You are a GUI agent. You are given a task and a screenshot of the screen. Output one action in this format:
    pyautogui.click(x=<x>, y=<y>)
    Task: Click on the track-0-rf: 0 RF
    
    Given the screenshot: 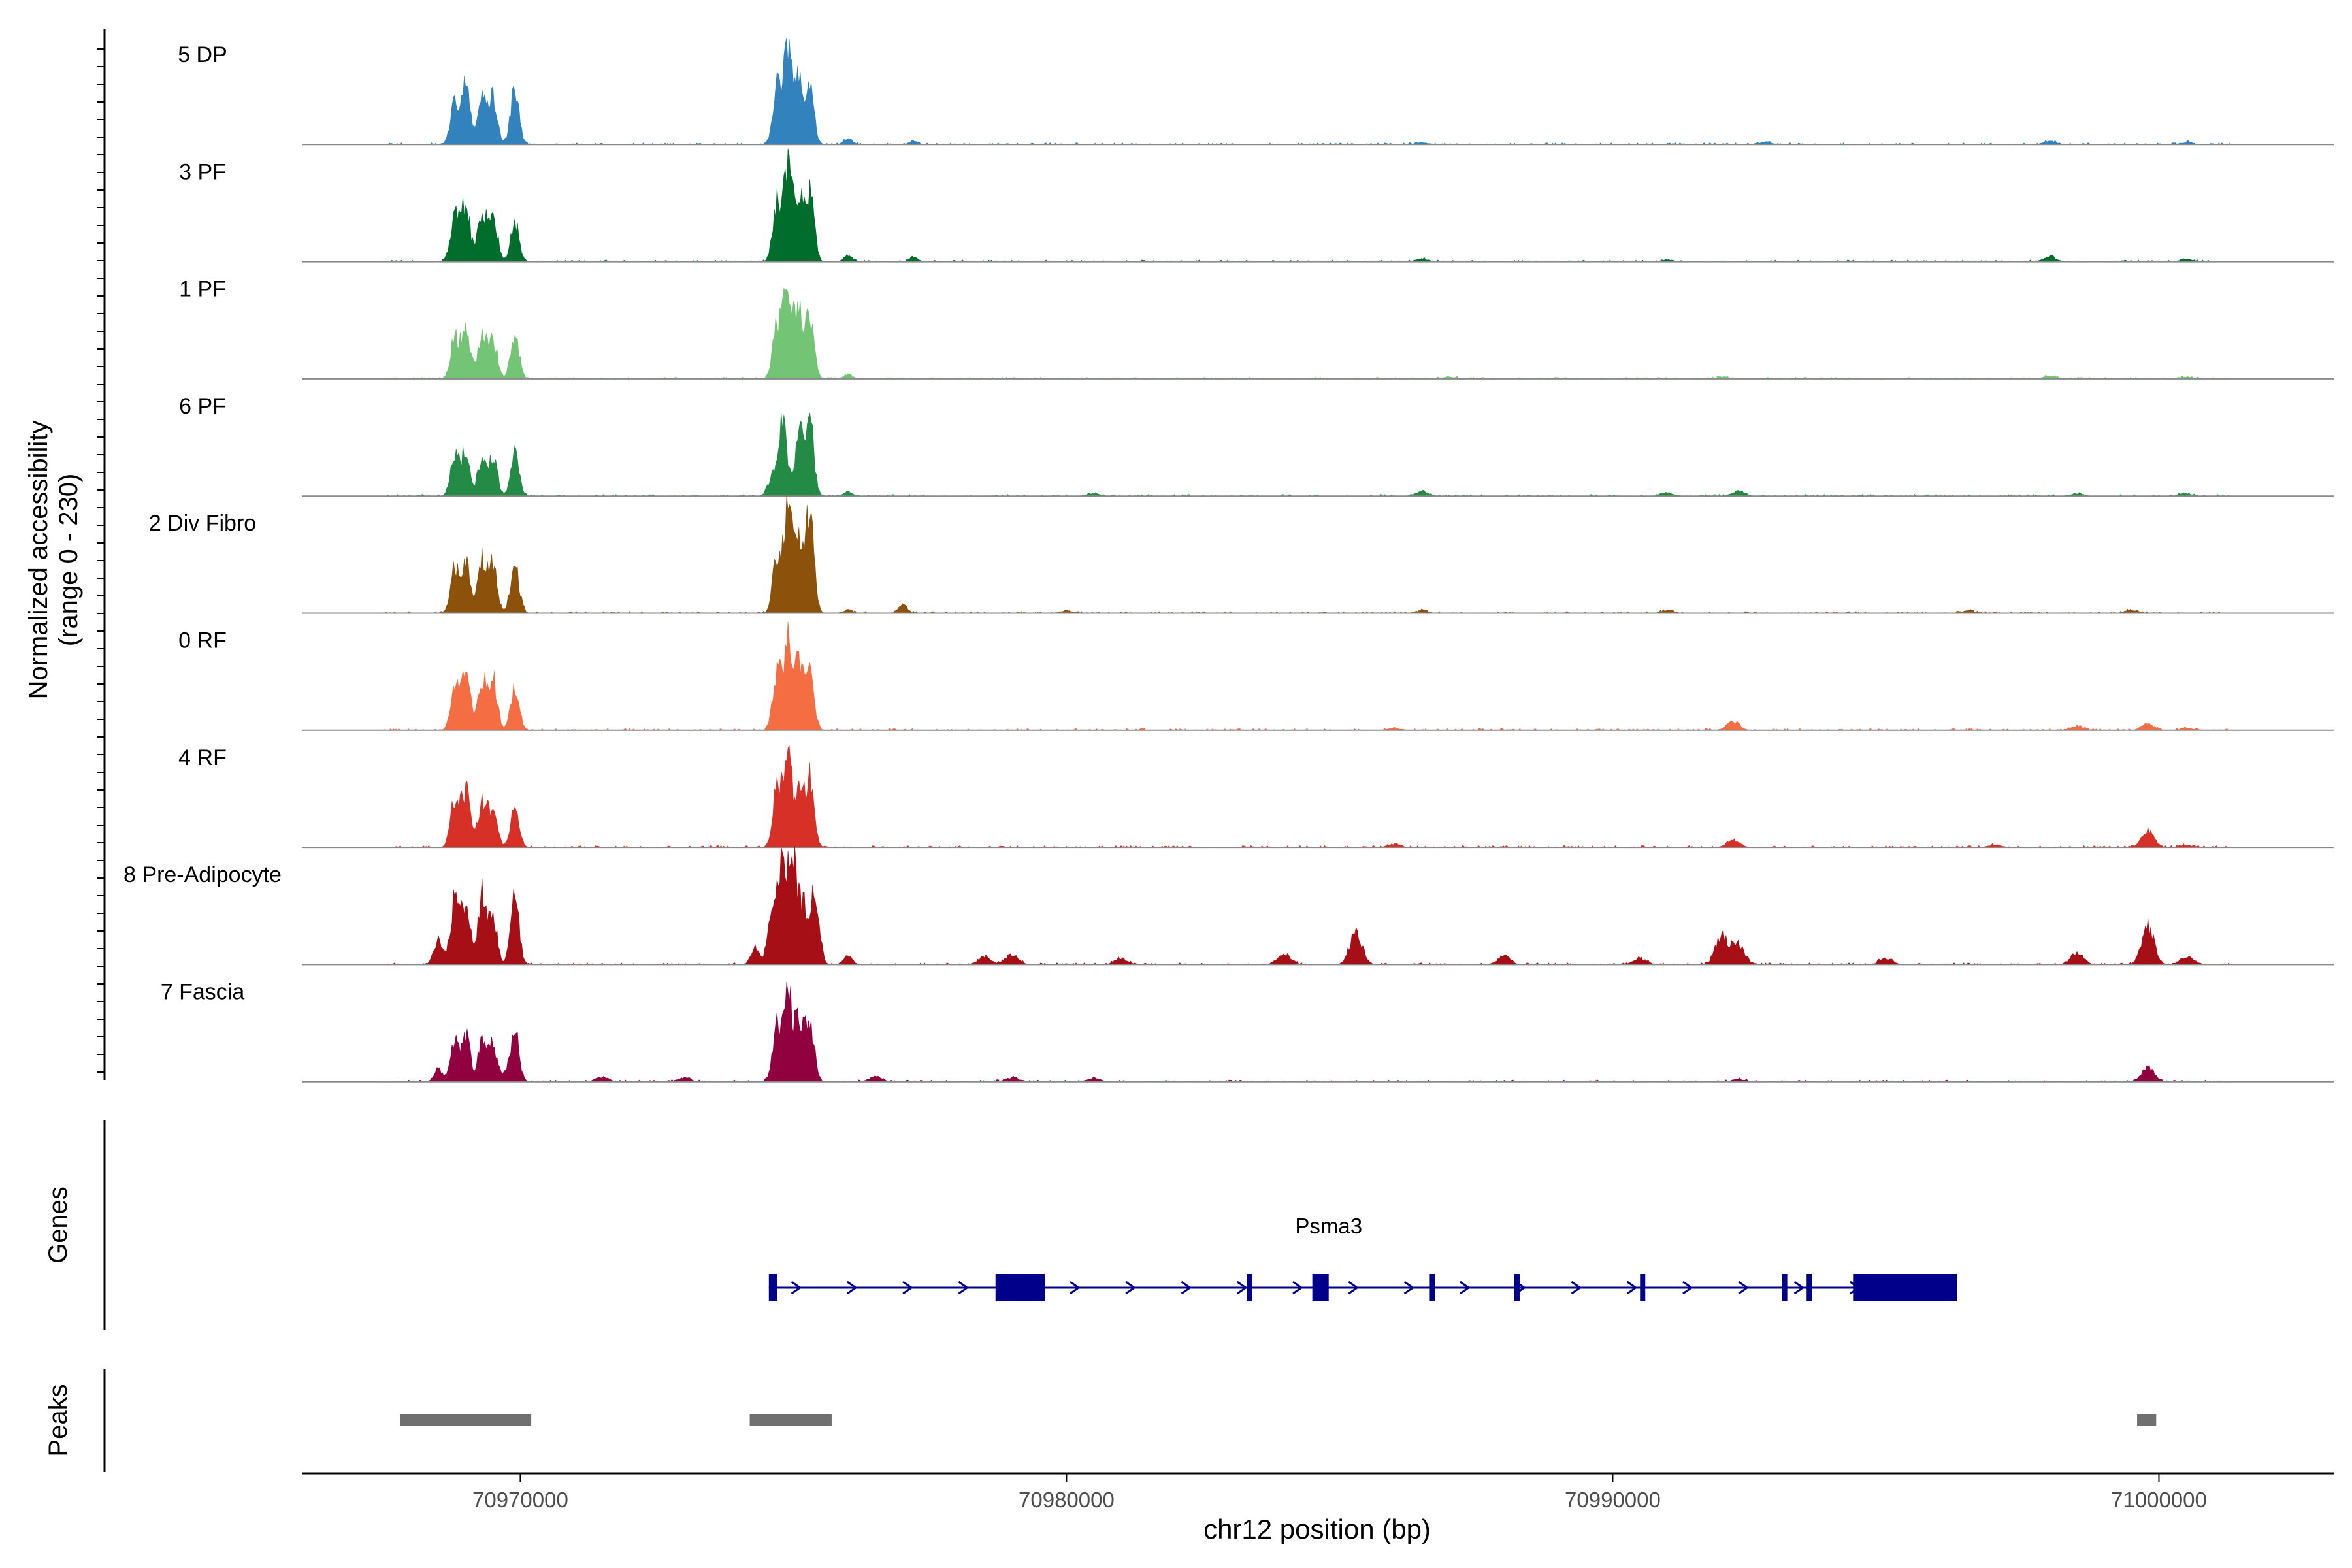 What is the action you would take?
    pyautogui.click(x=1256, y=676)
    